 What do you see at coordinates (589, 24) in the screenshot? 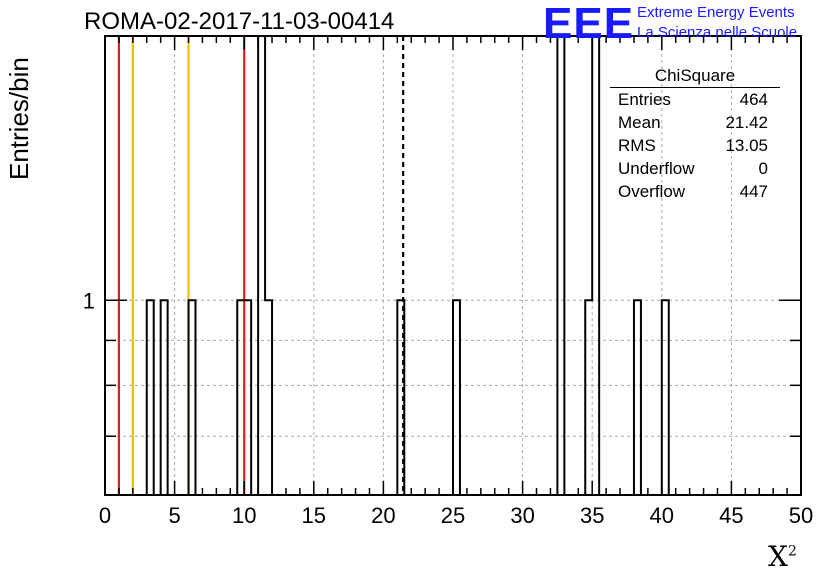
I see `eee-logo: EEE` at bounding box center [589, 24].